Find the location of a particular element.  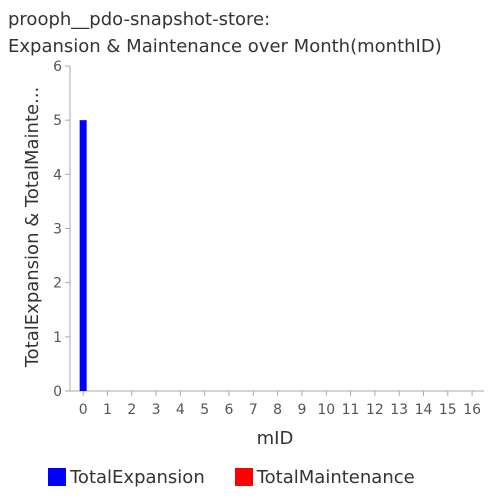

x-tick-label: 4 is located at coordinates (180, 410).